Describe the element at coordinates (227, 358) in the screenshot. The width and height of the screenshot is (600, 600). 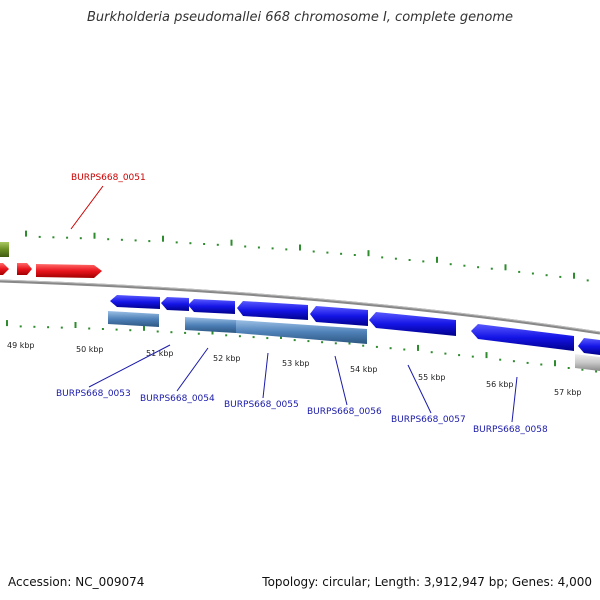
I see `tick-label: 52 kbp` at that location.